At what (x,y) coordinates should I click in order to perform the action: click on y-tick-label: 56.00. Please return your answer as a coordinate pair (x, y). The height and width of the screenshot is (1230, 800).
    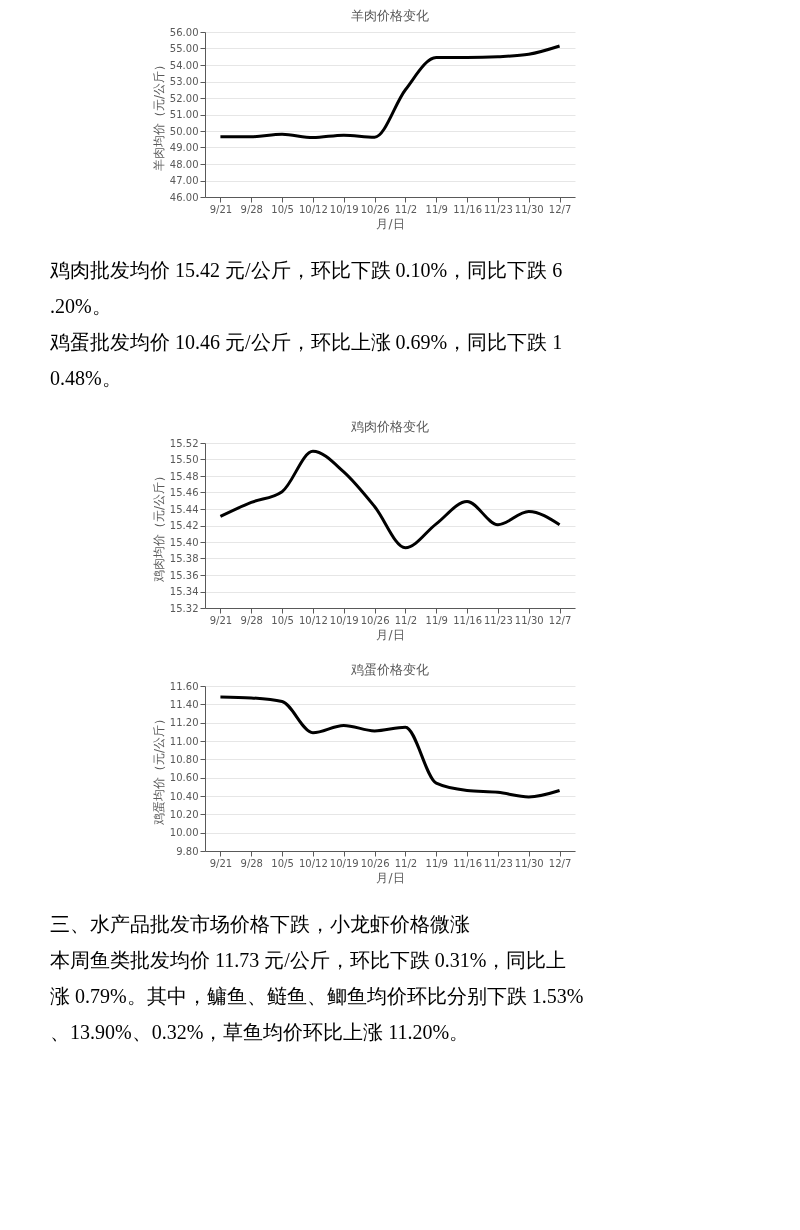
    Looking at the image, I should click on (184, 32).